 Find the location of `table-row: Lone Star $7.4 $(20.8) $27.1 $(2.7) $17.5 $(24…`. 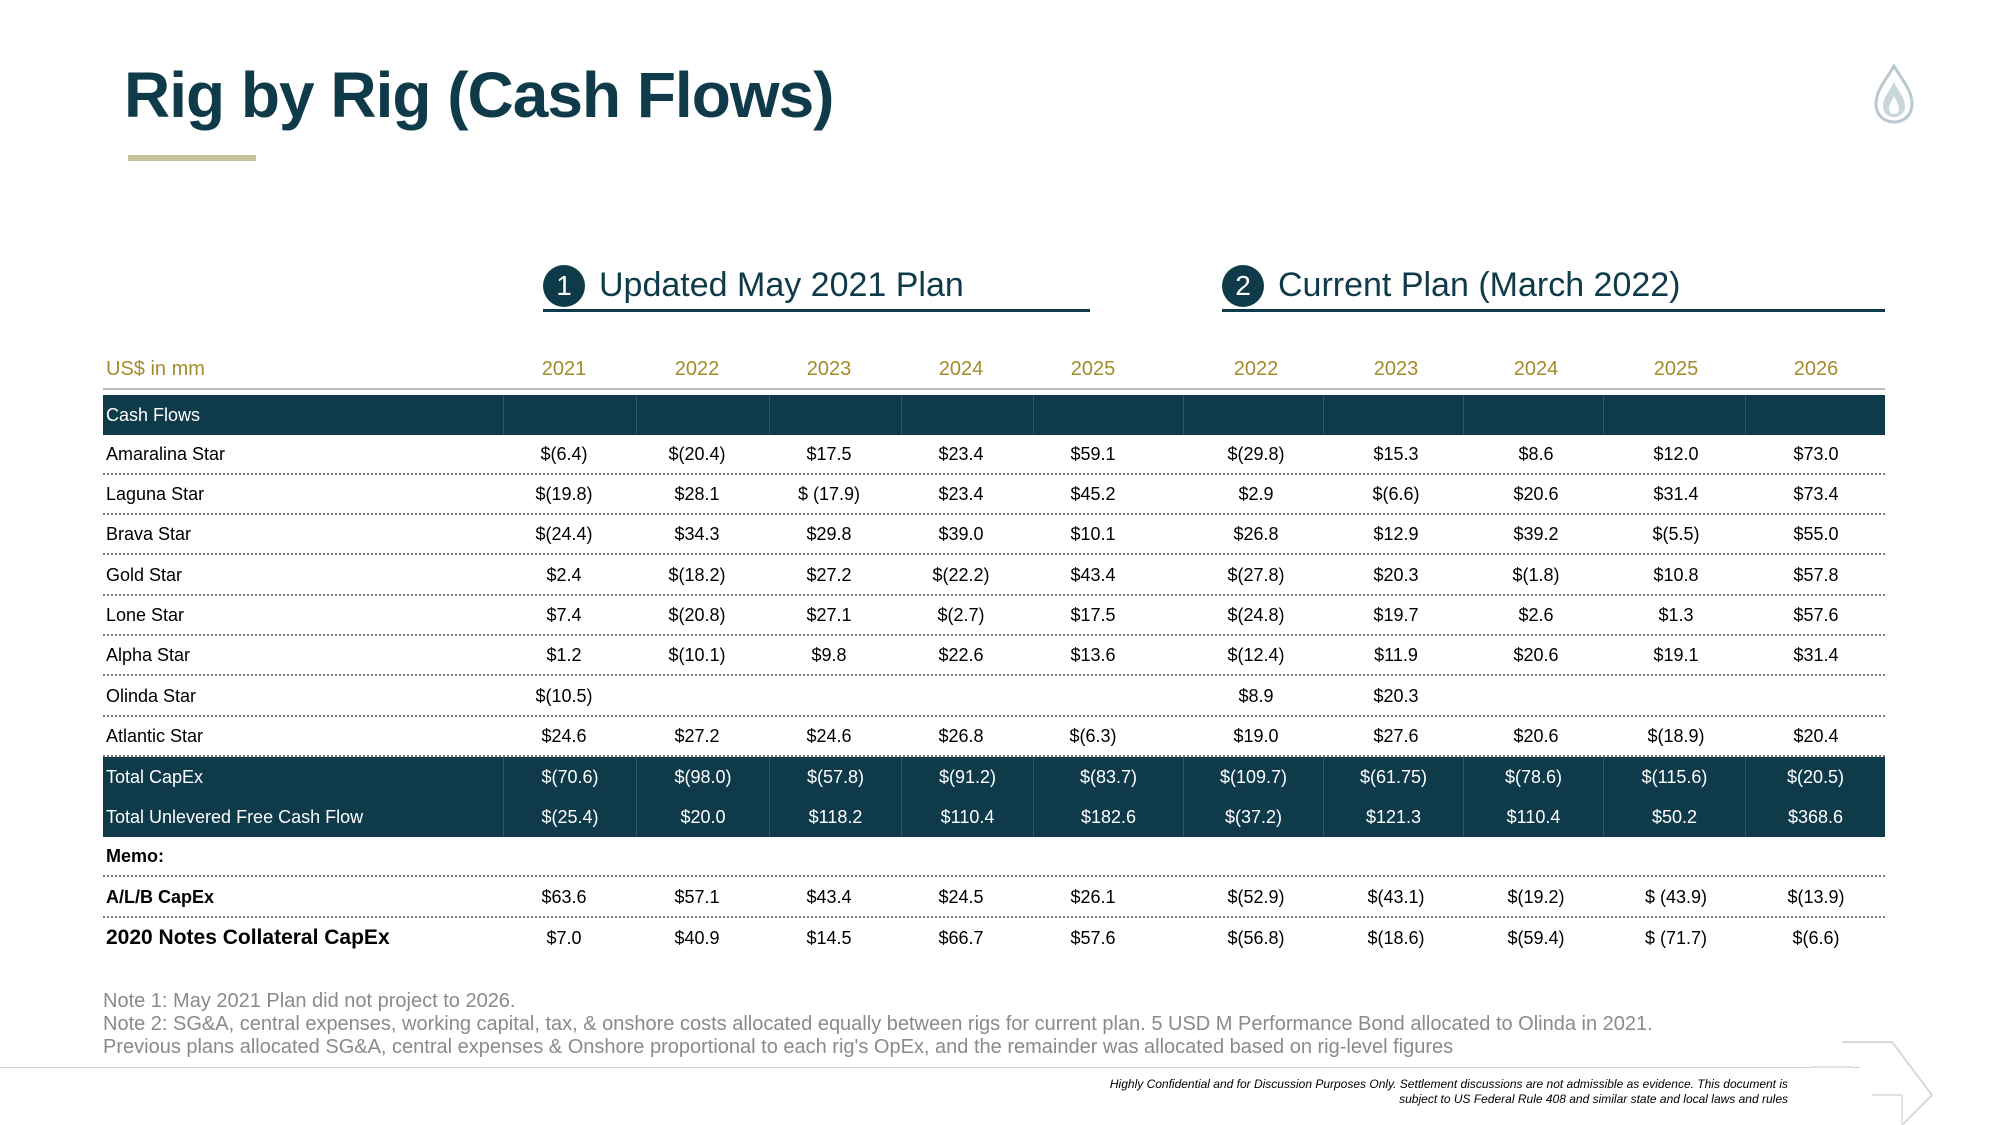

table-row: Lone Star $7.4 $(20.8) $27.1 $(2.7) $17.5 $(24… is located at coordinates (994, 616).